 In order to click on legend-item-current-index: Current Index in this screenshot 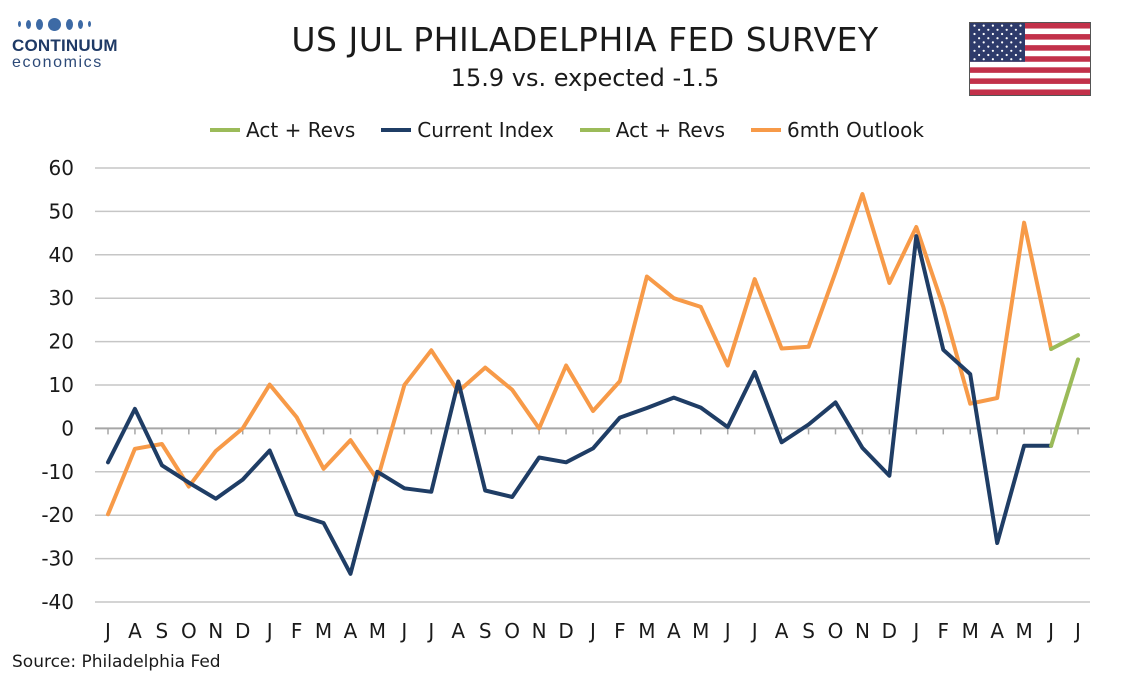, I will do `click(467, 130)`.